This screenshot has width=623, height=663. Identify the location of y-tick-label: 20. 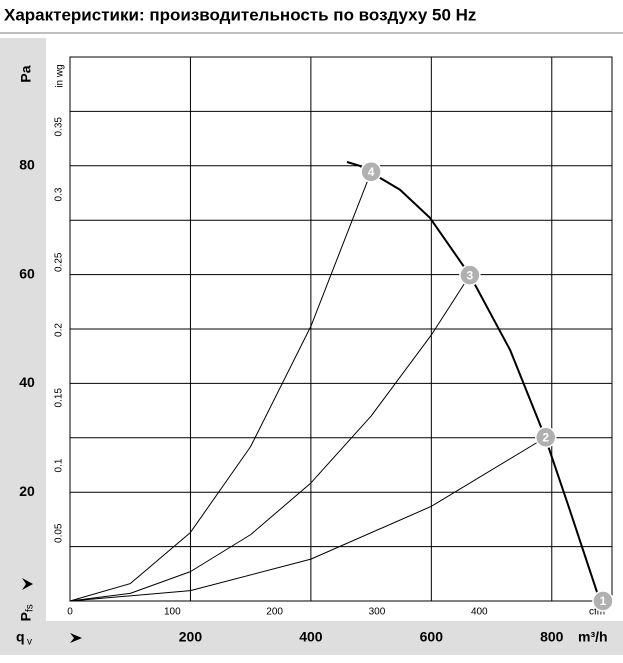
(27, 491).